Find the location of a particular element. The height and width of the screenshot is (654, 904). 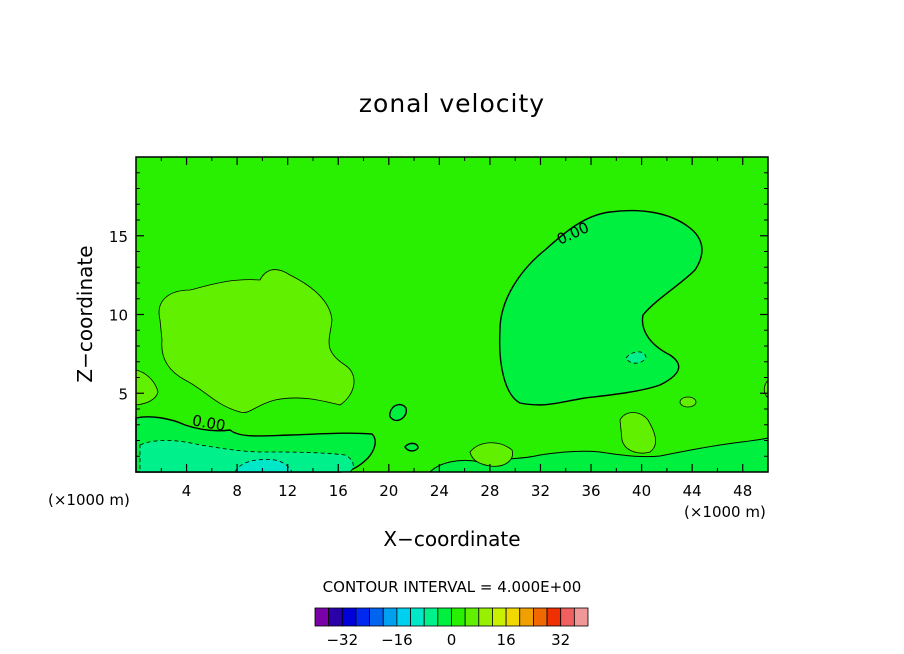

positive-region-left is located at coordinates (256, 341).